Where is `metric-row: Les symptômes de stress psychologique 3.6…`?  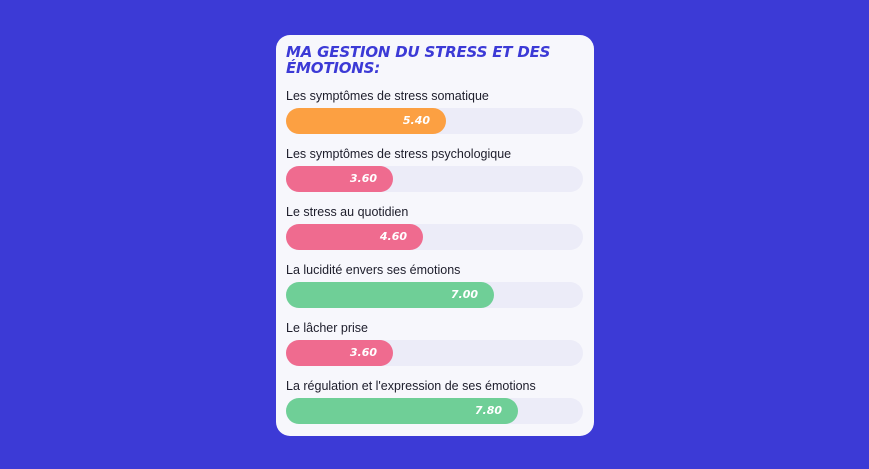
metric-row: Les symptômes de stress psychologique 3.6… is located at coordinates (434, 176).